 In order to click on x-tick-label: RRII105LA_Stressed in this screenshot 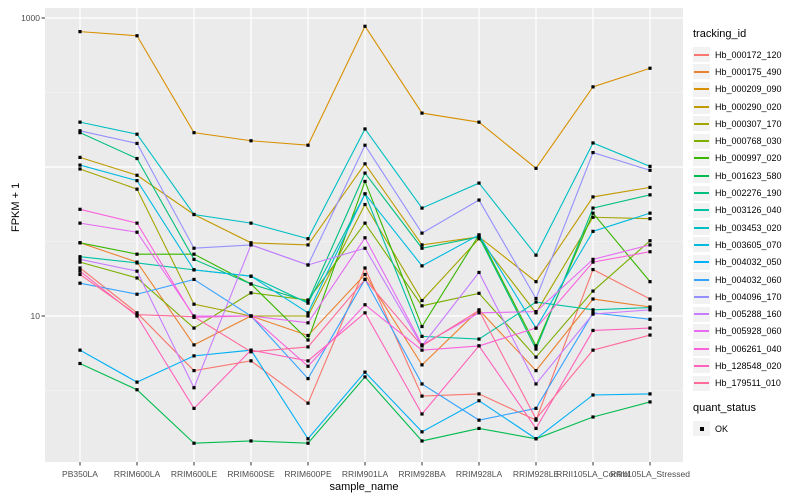, I will do `click(650, 474)`.